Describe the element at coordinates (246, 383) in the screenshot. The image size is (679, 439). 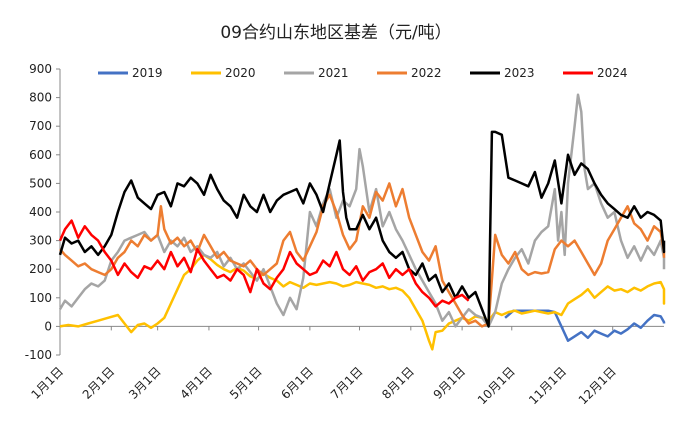
I see `x-tick-label: 5月1日` at that location.